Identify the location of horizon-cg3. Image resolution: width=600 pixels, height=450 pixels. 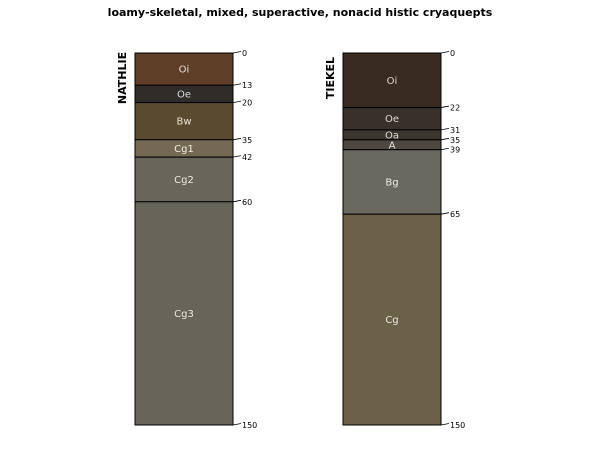
(184, 313).